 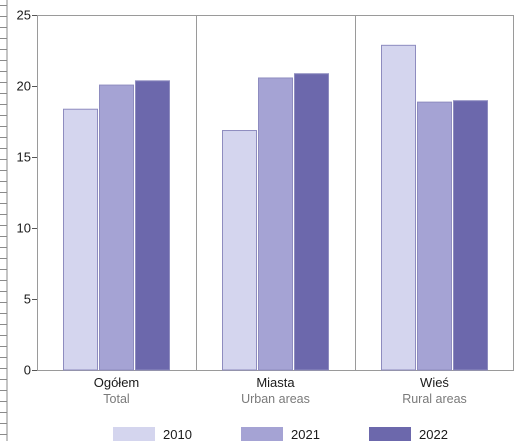 I want to click on y-tick-label: 10, so click(x=24, y=228).